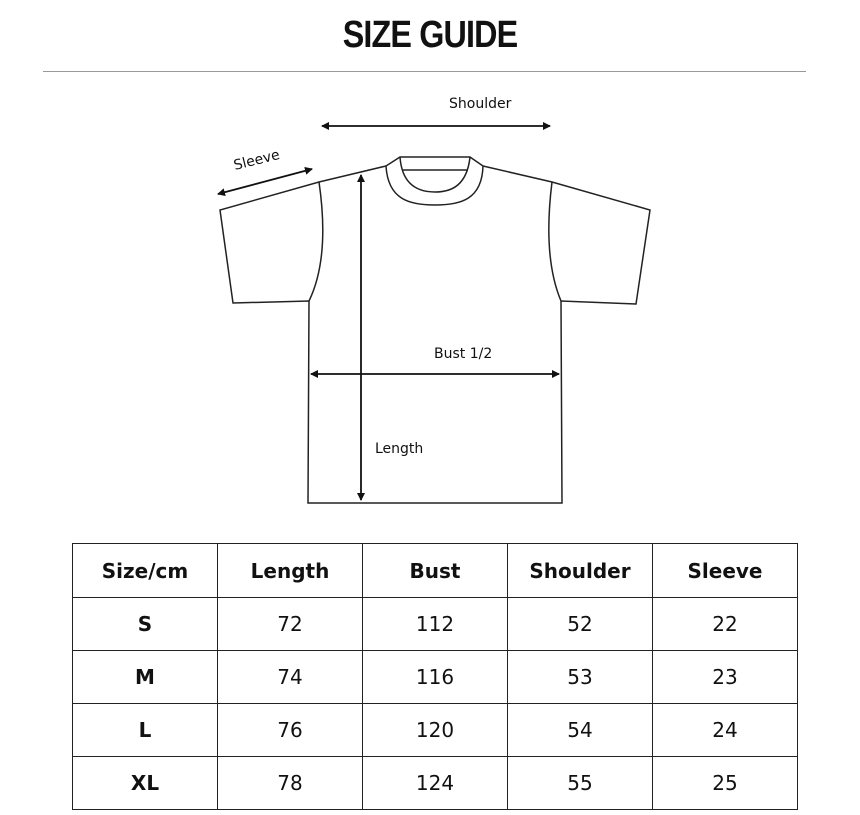  What do you see at coordinates (725, 783) in the screenshot?
I see `sleeve-cell: 25` at bounding box center [725, 783].